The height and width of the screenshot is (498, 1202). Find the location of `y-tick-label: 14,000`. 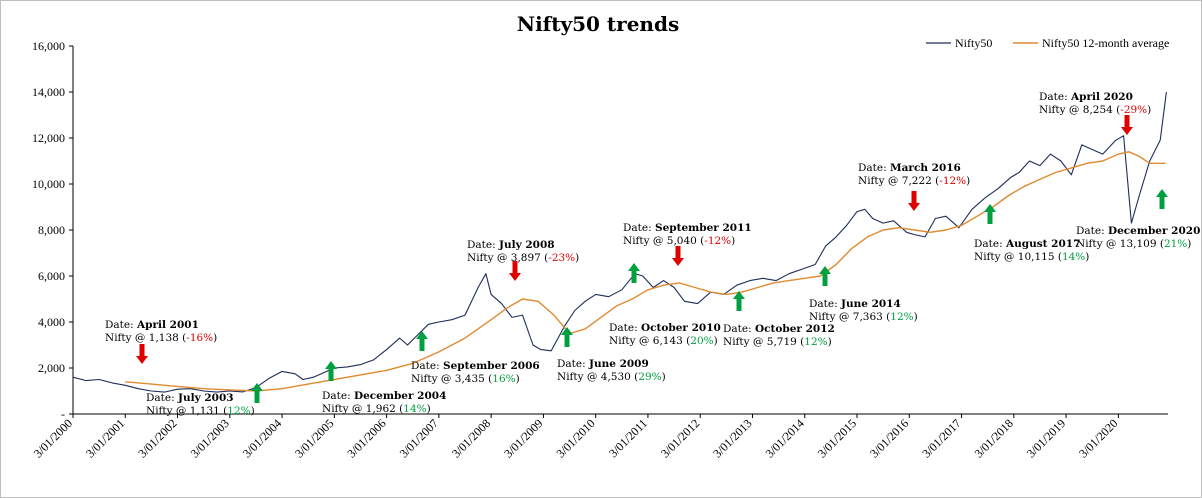

y-tick-label: 14,000 is located at coordinates (48, 92).